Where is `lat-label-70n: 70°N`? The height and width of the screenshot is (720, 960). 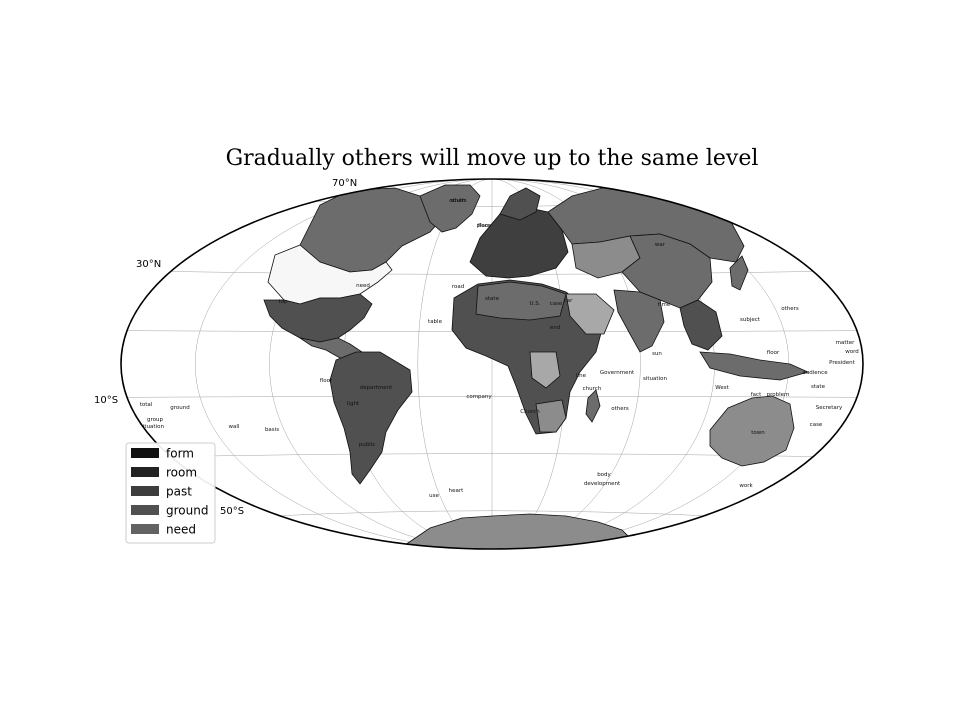
lat-label-70n: 70°N is located at coordinates (344, 183).